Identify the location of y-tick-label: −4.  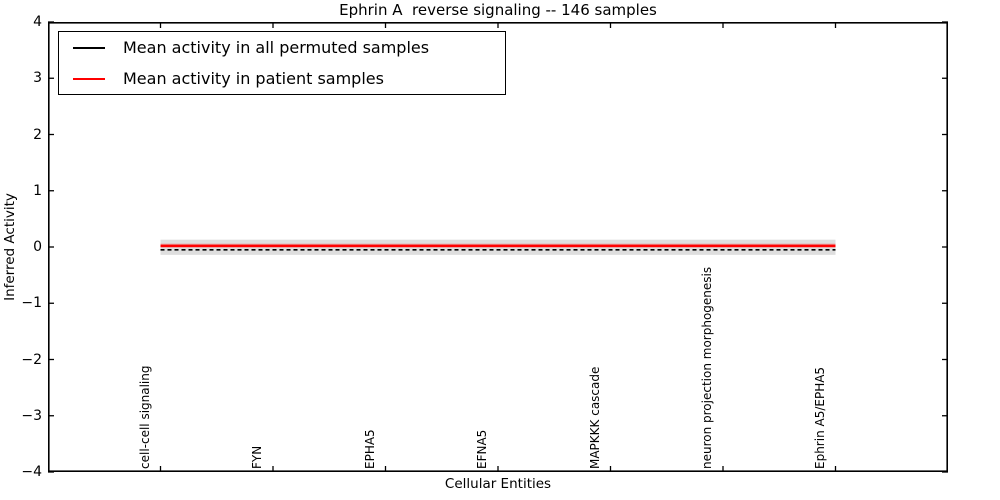
(31, 472).